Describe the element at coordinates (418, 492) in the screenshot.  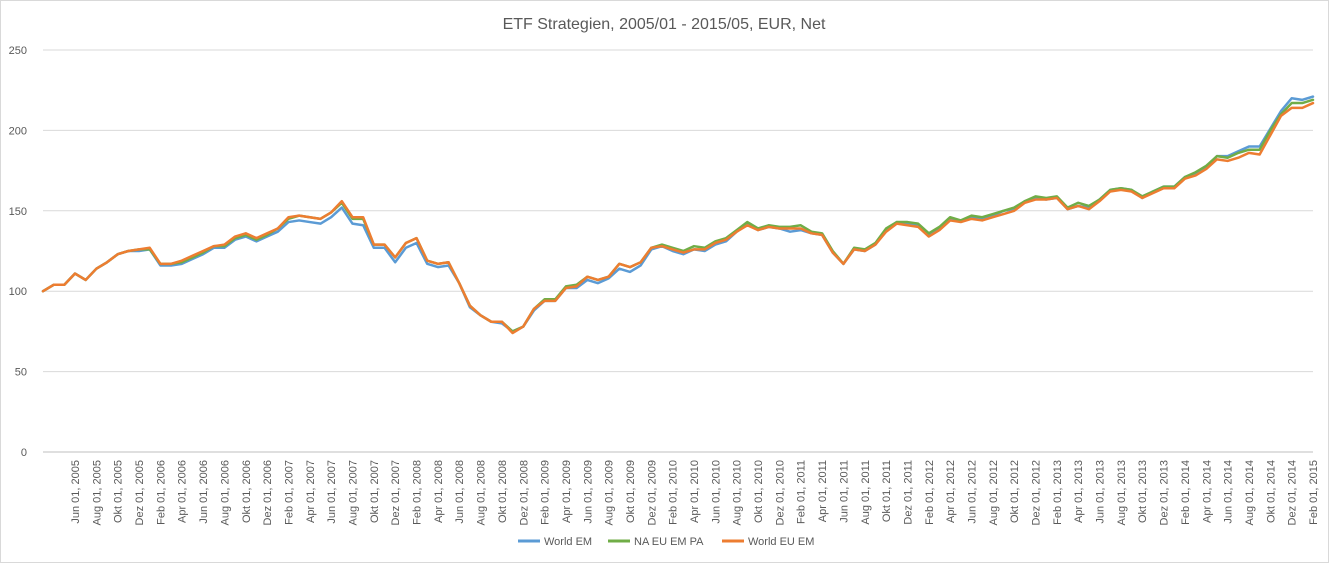
I see `x-tick-label: Feb 01, 2008` at that location.